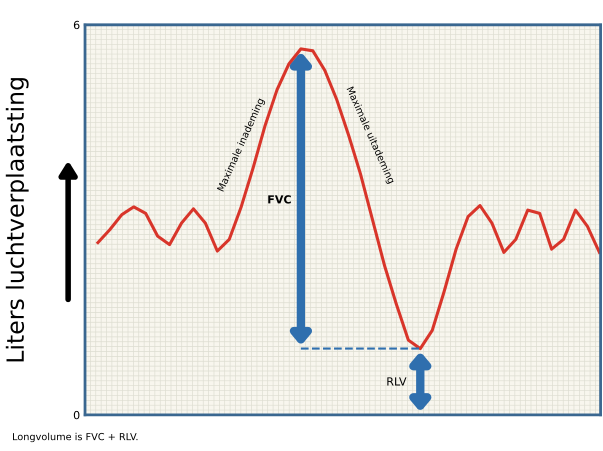 This screenshot has height=451, width=603. Describe the element at coordinates (75, 437) in the screenshot. I see `text: Longvolume is FVC + RLV.` at that location.